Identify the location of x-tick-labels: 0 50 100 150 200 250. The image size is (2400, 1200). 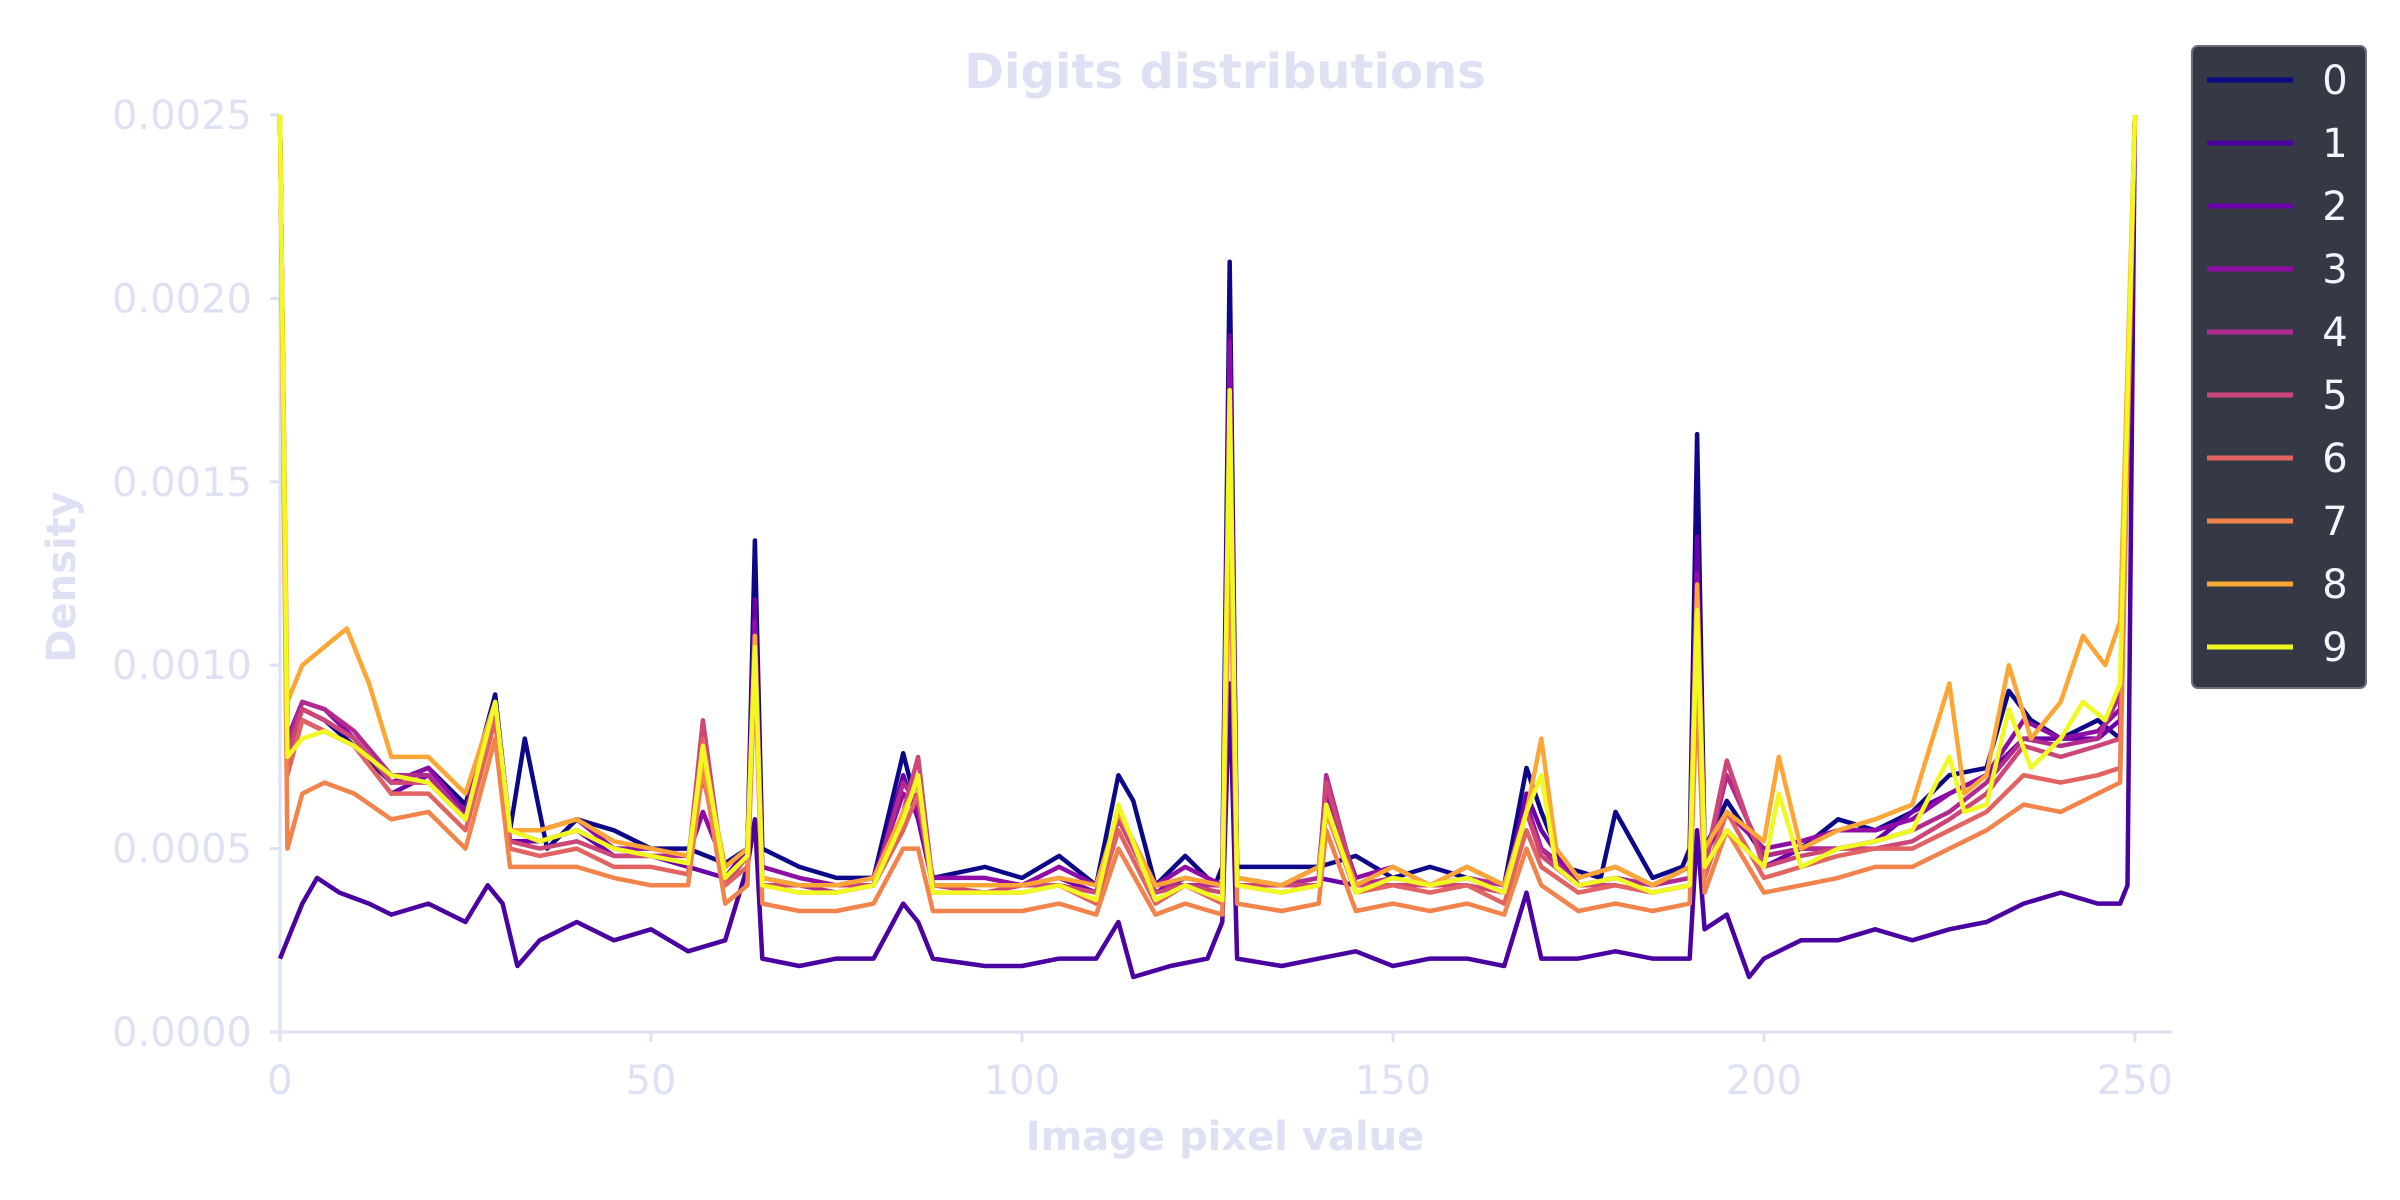
(1220, 1068).